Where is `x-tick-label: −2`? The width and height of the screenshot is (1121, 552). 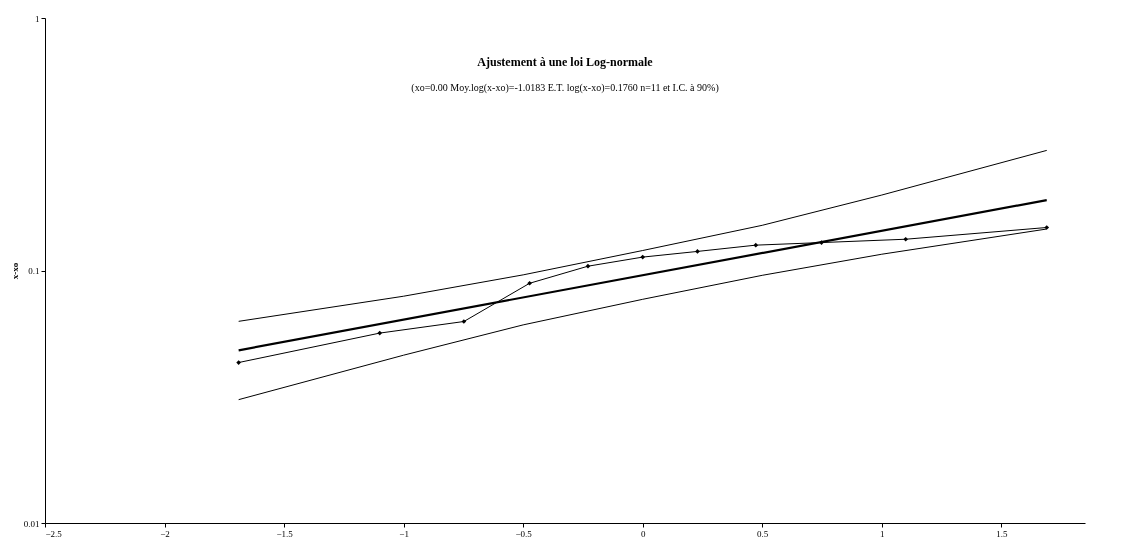
x-tick-label: −2 is located at coordinates (165, 533).